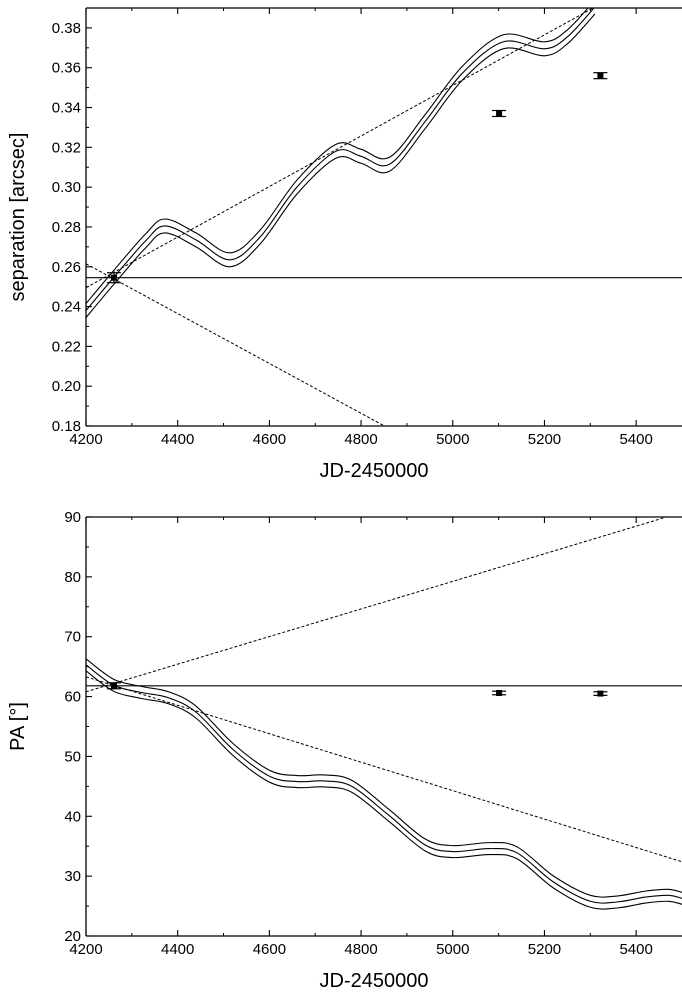  What do you see at coordinates (66, 28) in the screenshot?
I see `y-tick-label: 0.38` at bounding box center [66, 28].